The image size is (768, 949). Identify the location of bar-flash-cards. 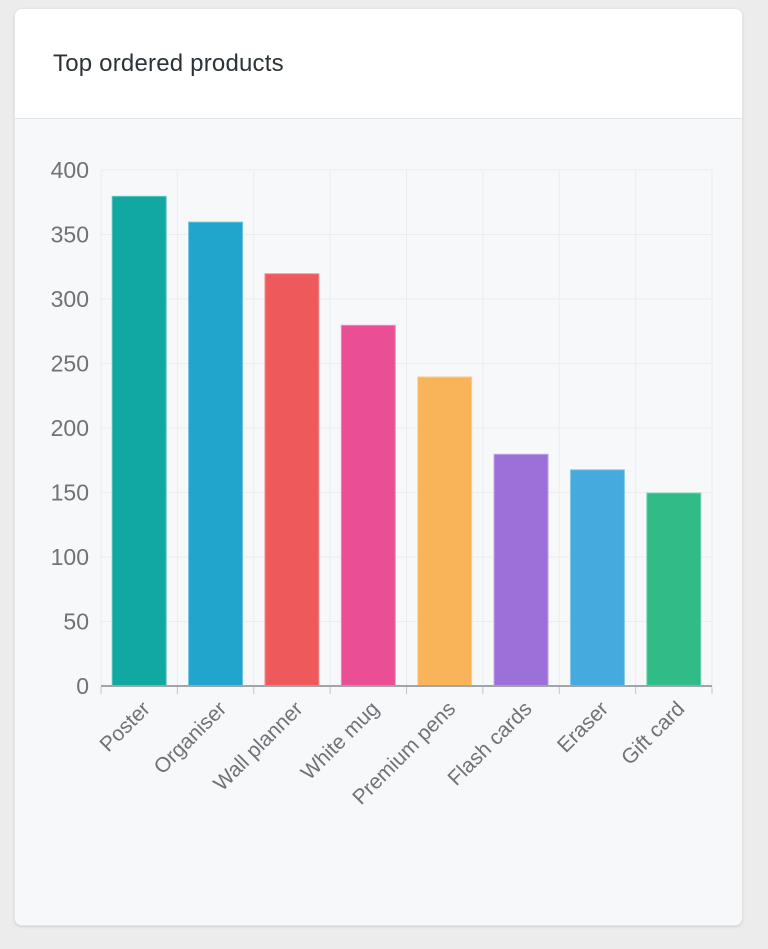
(521, 569).